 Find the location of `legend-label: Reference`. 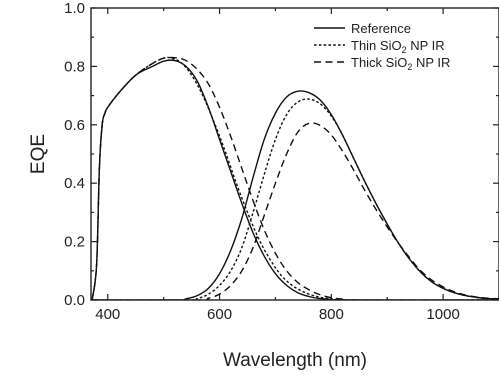

legend-label: Reference is located at coordinates (381, 28).